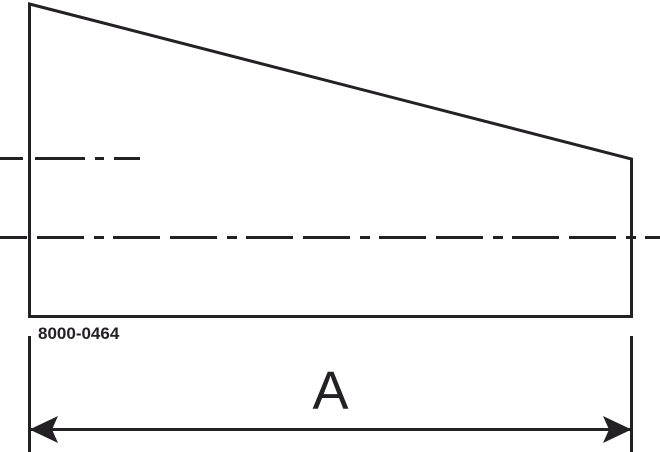  Describe the element at coordinates (43, 429) in the screenshot. I see `left-arrowhead` at that location.